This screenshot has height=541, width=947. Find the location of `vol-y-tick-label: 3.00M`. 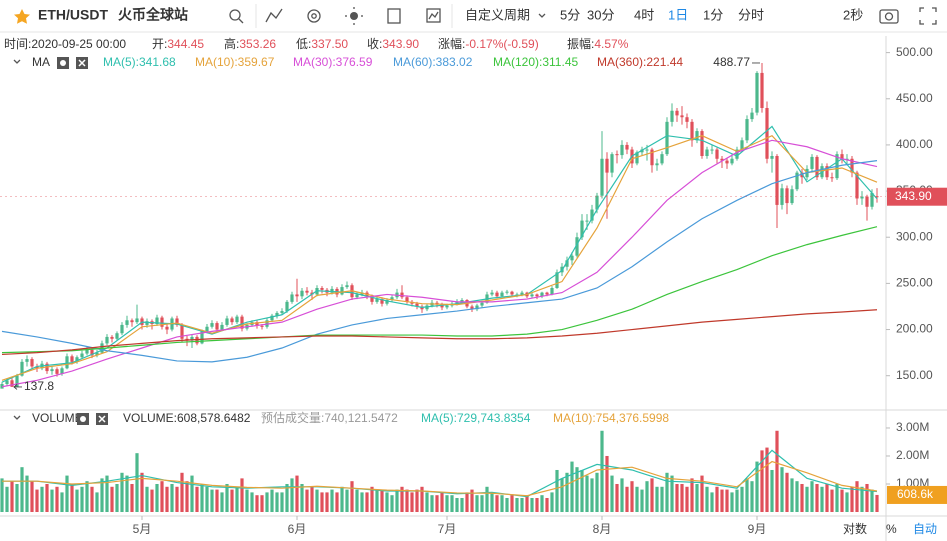

vol-y-tick-label: 3.00M is located at coordinates (912, 427).